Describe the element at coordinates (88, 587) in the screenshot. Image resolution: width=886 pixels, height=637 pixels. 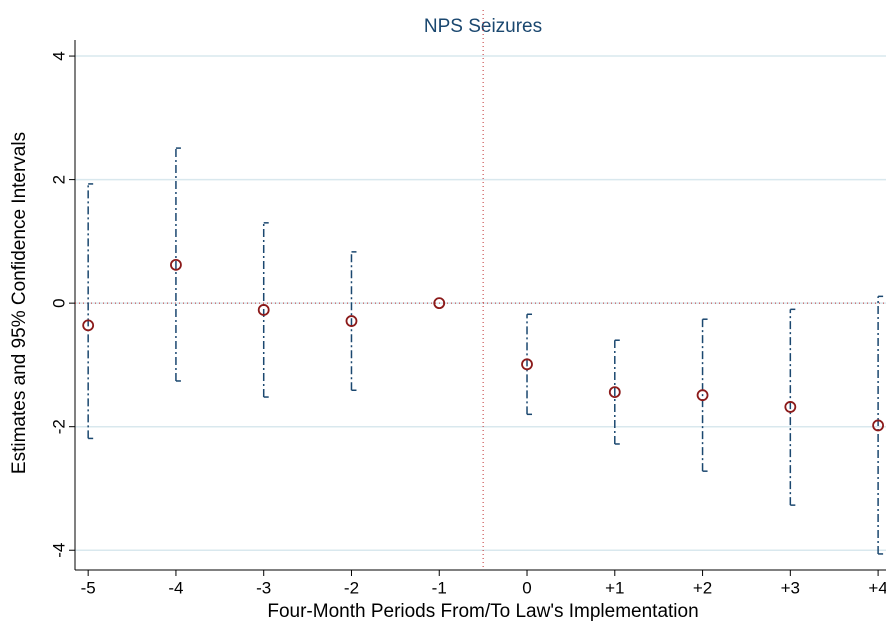
I see `x-tick-label: -5` at that location.